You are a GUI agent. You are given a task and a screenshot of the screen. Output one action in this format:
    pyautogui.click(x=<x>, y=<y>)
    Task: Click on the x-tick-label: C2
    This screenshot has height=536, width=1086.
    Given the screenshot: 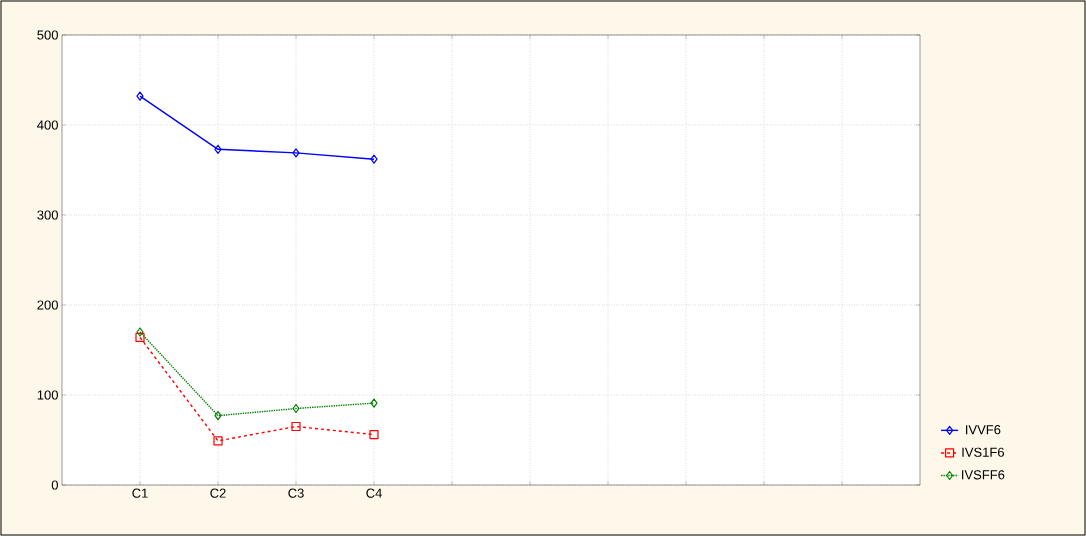 What is the action you would take?
    pyautogui.click(x=218, y=493)
    